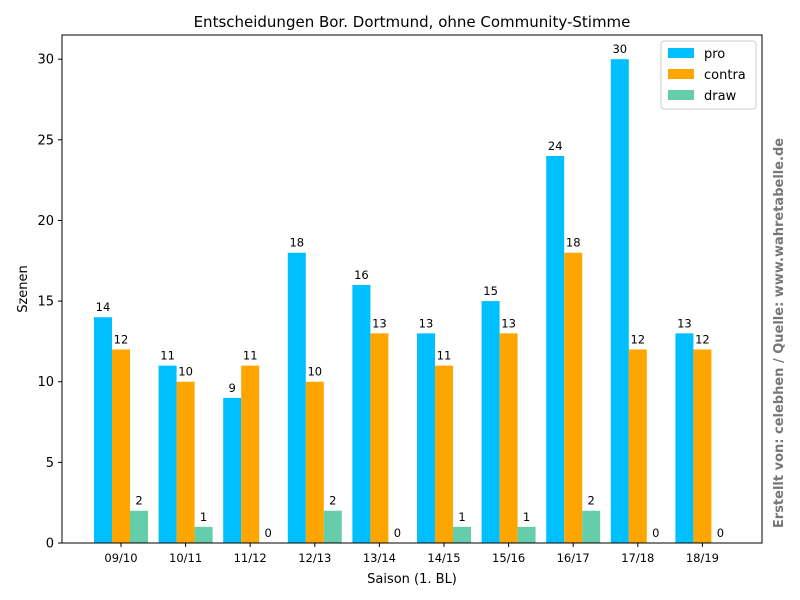 The image size is (800, 600). What do you see at coordinates (555, 146) in the screenshot?
I see `bar-value-label: 24` at bounding box center [555, 146].